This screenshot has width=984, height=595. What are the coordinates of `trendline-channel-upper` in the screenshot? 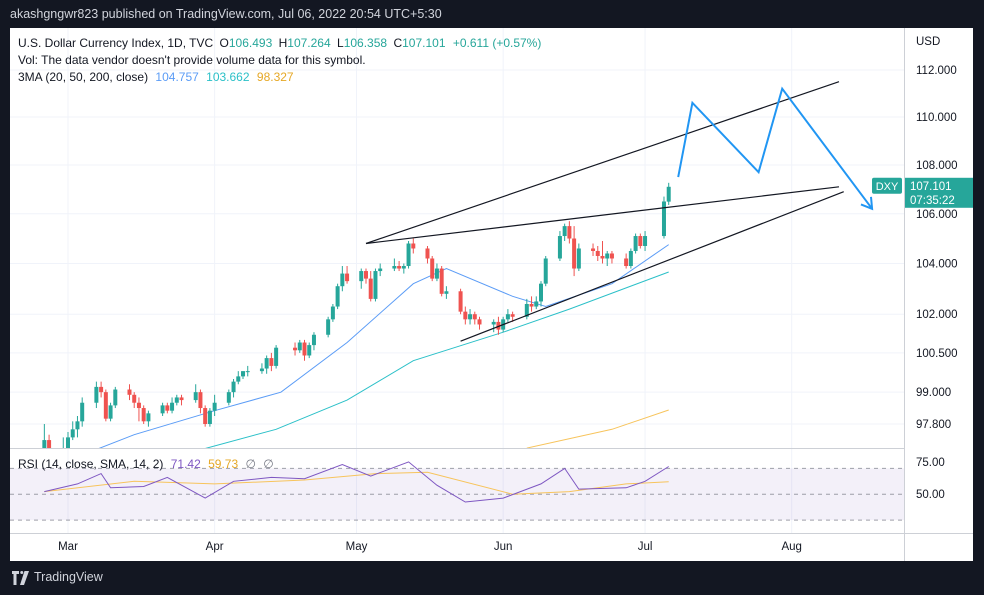 It's located at (602, 163).